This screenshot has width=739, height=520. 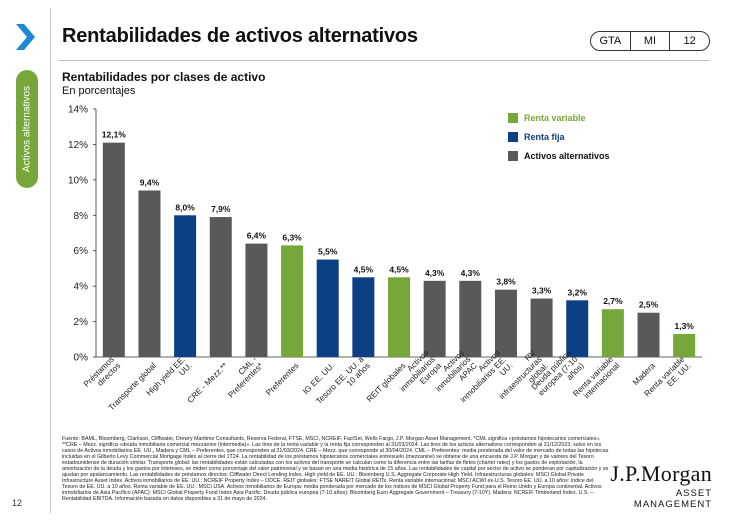 What do you see at coordinates (99, 91) in the screenshot?
I see `chart-subtitle: En porcentajes` at bounding box center [99, 91].